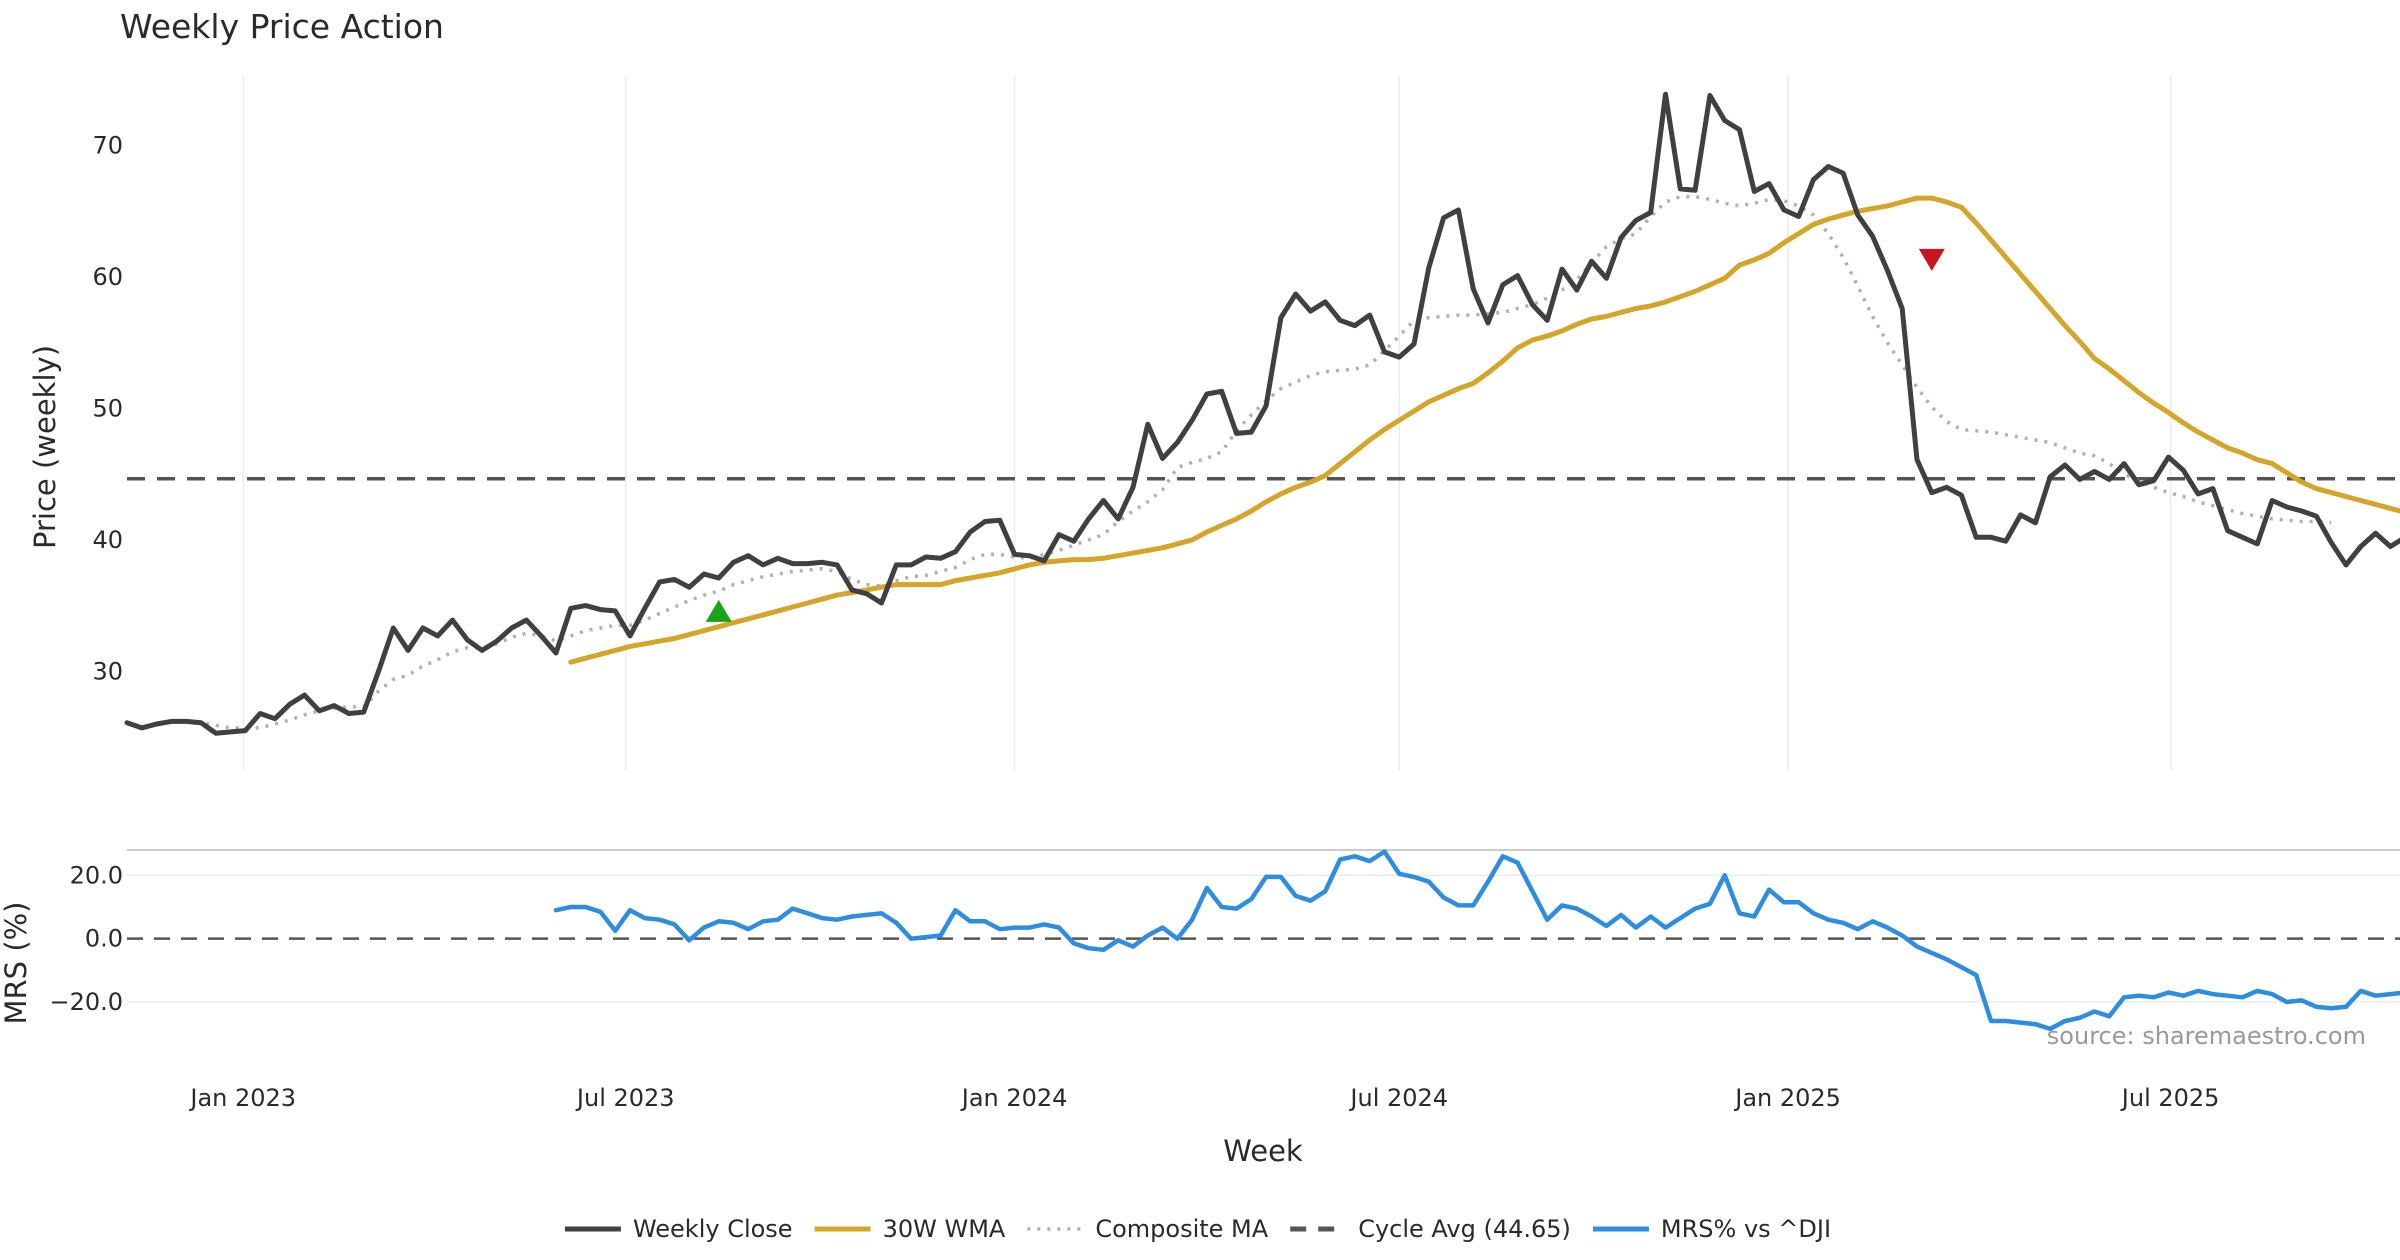 This screenshot has width=2400, height=1260. Describe the element at coordinates (2206, 1036) in the screenshot. I see `watermark: source: sharemaestro.com` at that location.